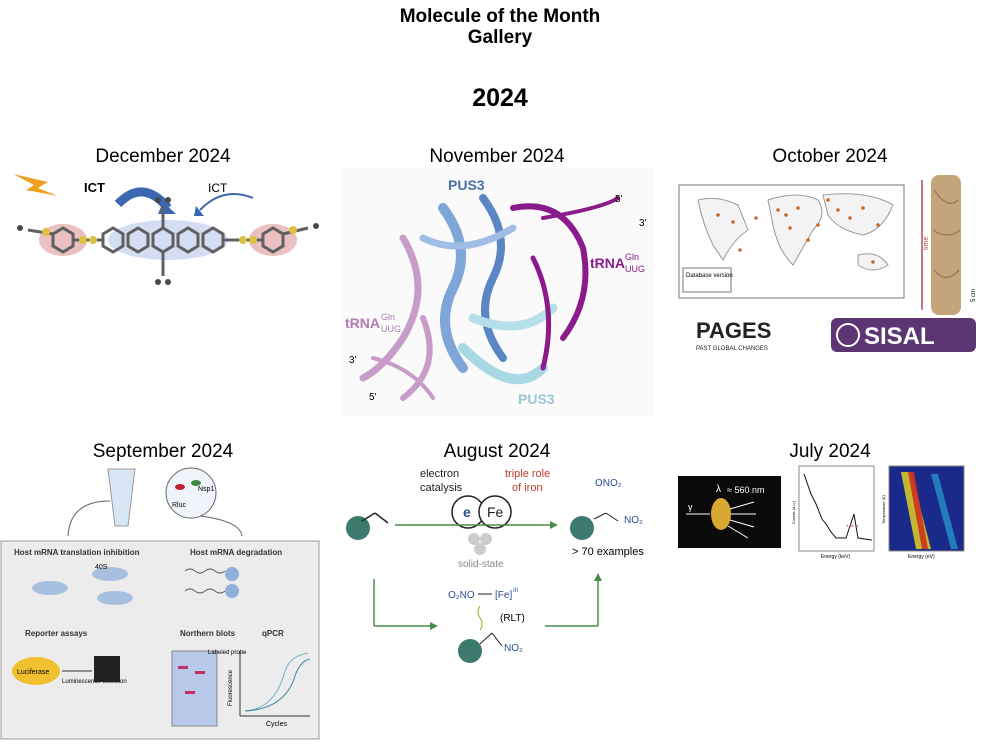 The image size is (1000, 749). Describe the element at coordinates (497, 451) in the screenshot. I see `month-label-august: August 2024` at that location.